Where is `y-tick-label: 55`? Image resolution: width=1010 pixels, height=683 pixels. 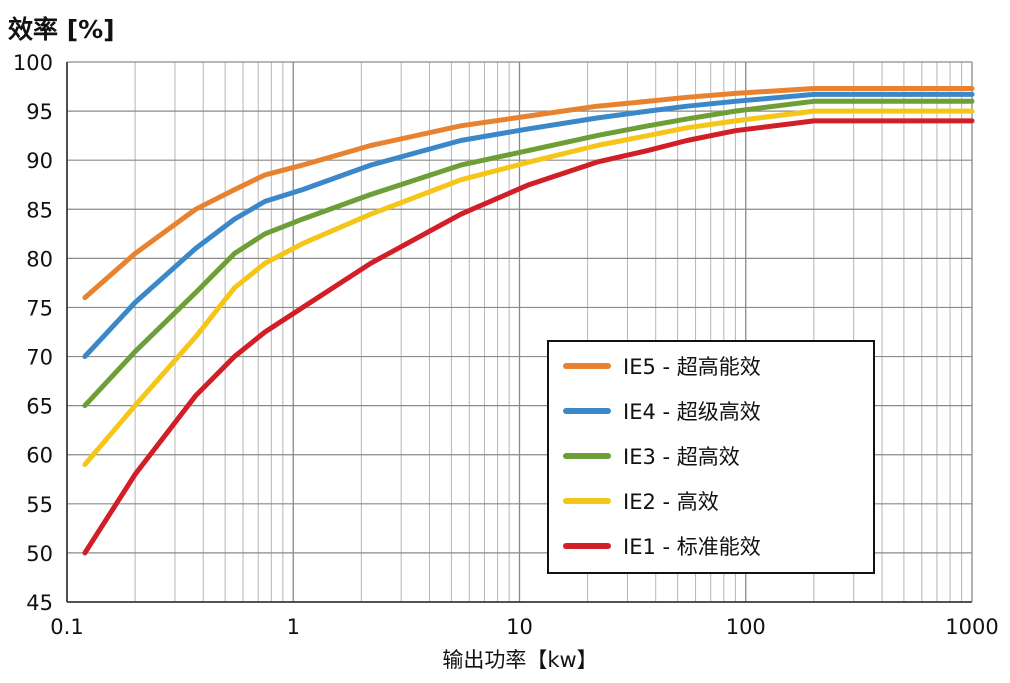
y-tick-label: 55 is located at coordinates (39, 505).